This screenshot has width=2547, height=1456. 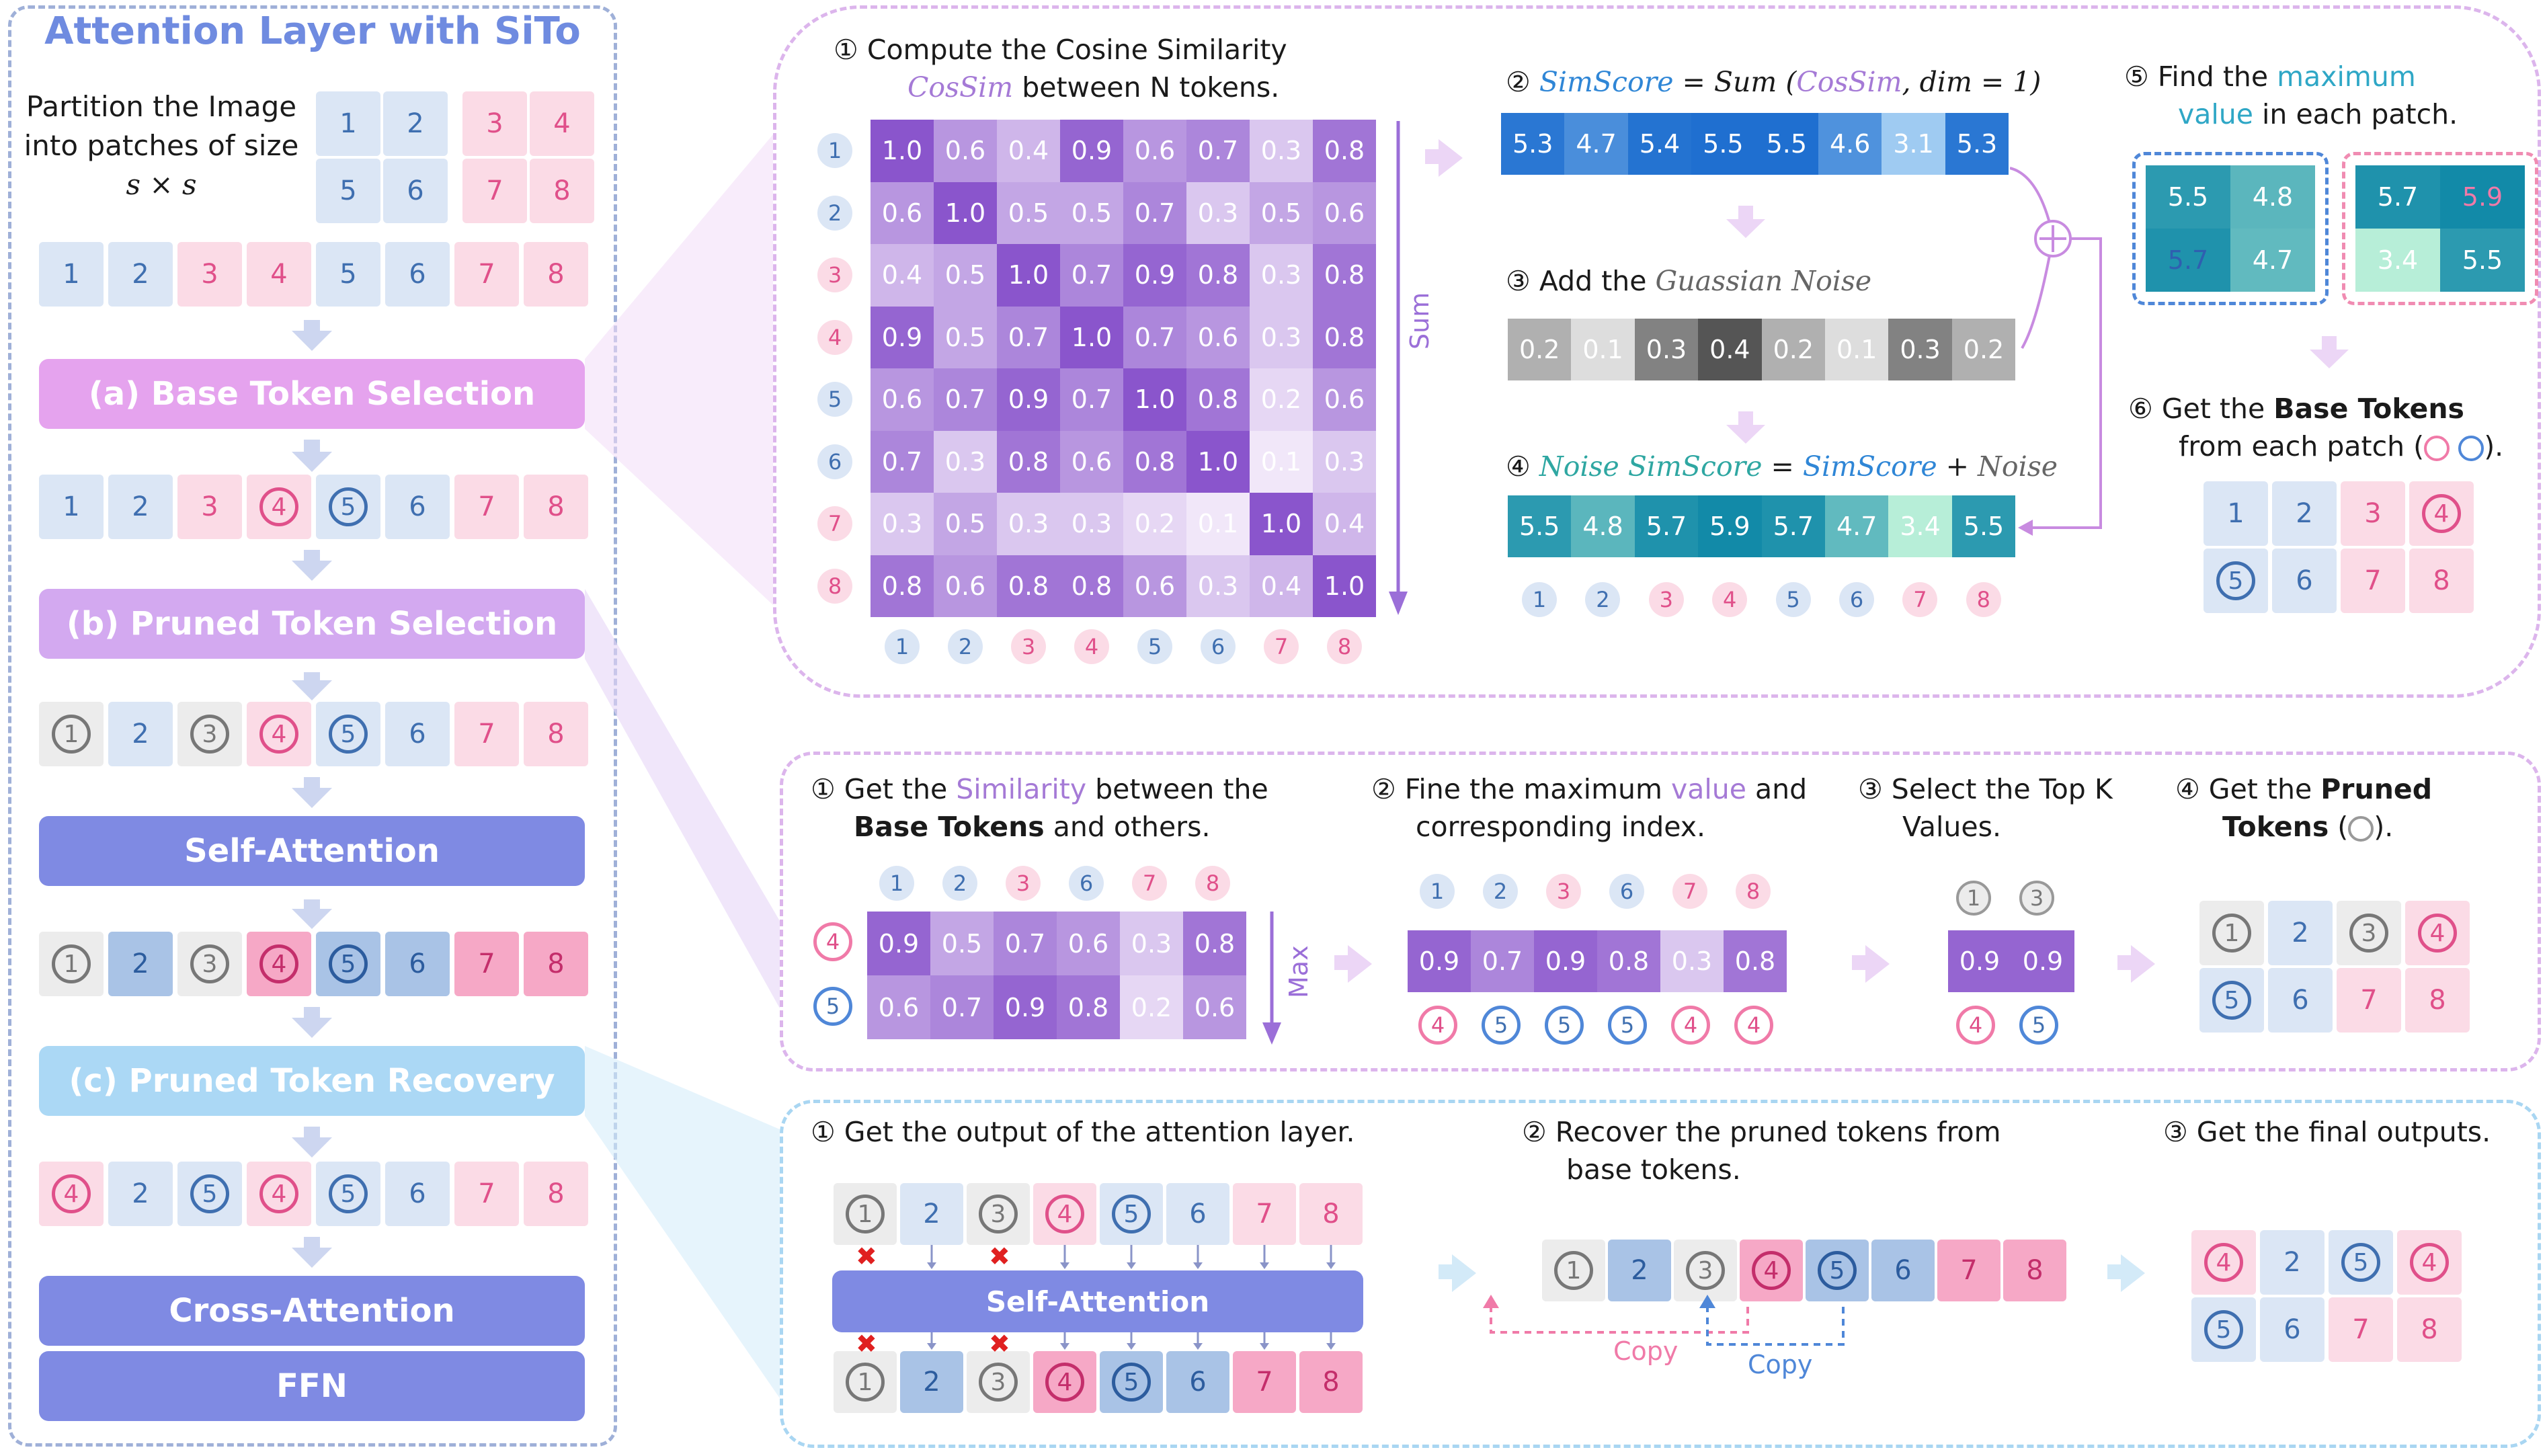 I want to click on token-seq3-8: 8, so click(x=556, y=964).